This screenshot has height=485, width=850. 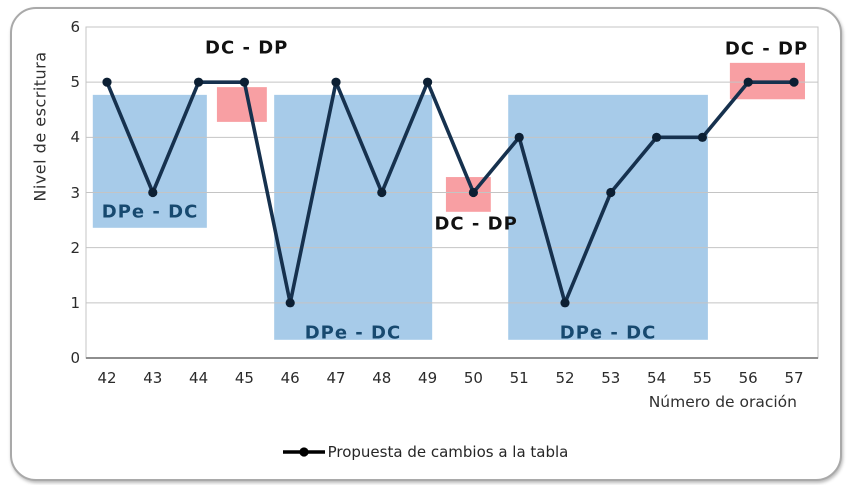 What do you see at coordinates (702, 378) in the screenshot?
I see `x-tick-55: 55` at bounding box center [702, 378].